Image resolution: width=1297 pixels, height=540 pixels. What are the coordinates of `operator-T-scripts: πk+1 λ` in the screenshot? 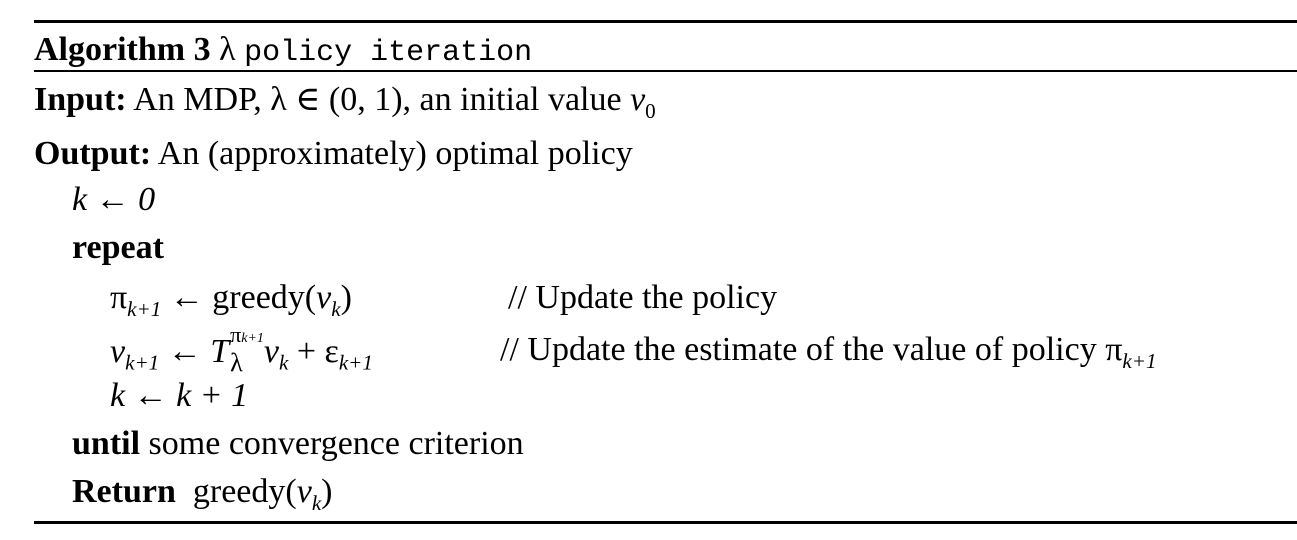 It's located at (247, 351).